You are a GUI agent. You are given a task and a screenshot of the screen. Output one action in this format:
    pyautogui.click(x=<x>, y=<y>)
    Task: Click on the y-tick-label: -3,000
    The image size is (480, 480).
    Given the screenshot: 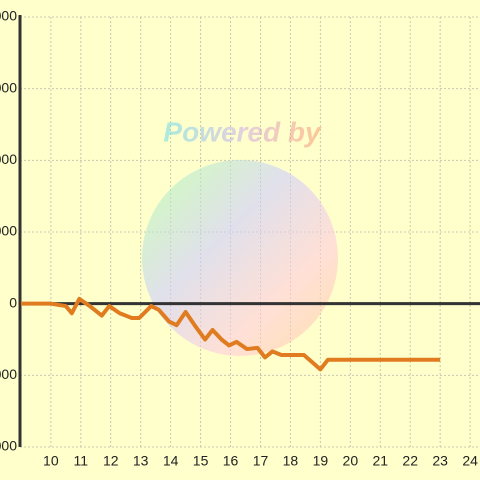 What is the action you would take?
    pyautogui.click(x=8, y=374)
    